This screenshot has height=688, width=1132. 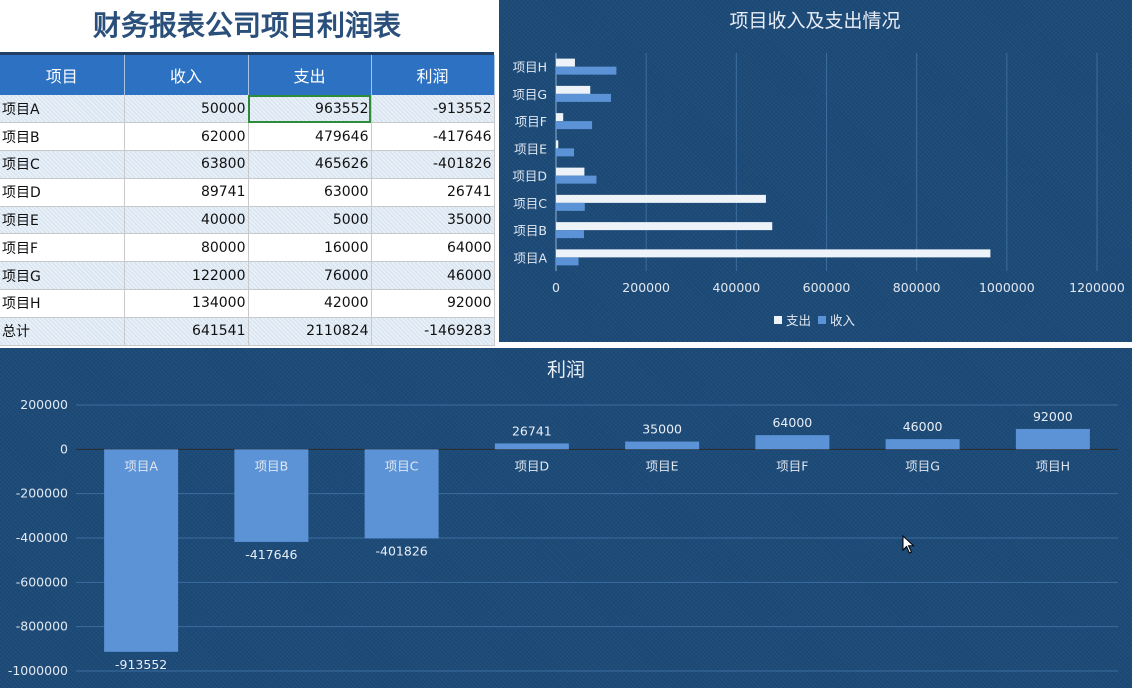 What do you see at coordinates (62, 164) in the screenshot?
I see `cell-name: 项目C` at bounding box center [62, 164].